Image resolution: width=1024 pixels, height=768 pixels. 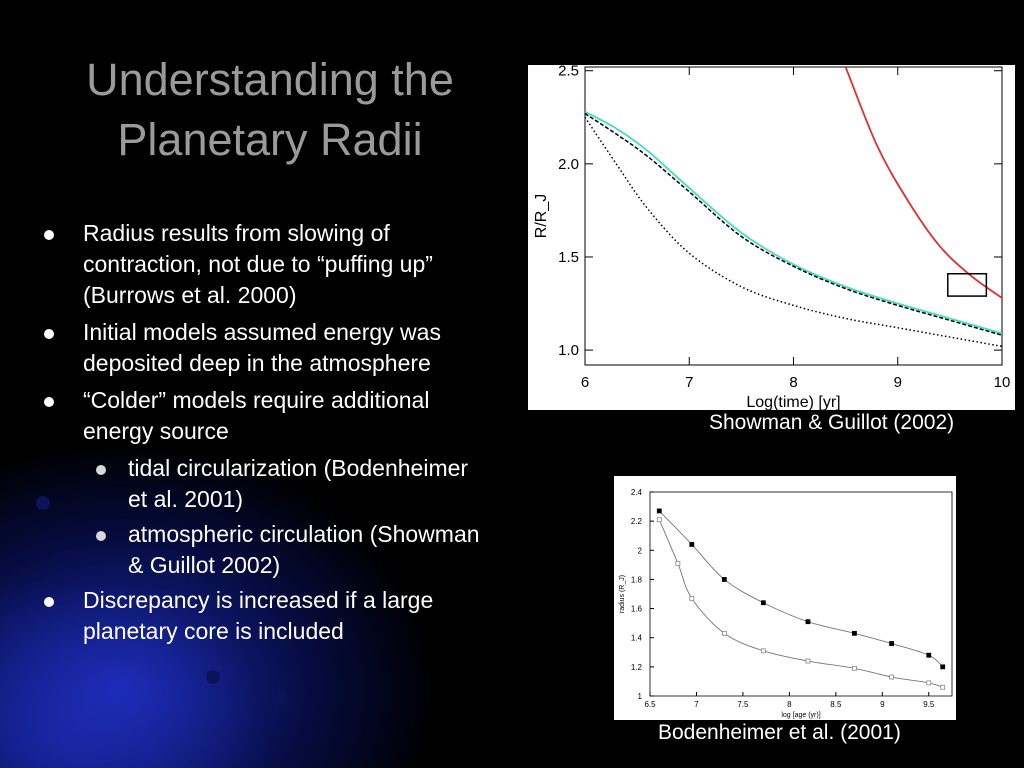 What do you see at coordinates (541, 216) in the screenshot?
I see `y-axis-label: R/R_J` at bounding box center [541, 216].